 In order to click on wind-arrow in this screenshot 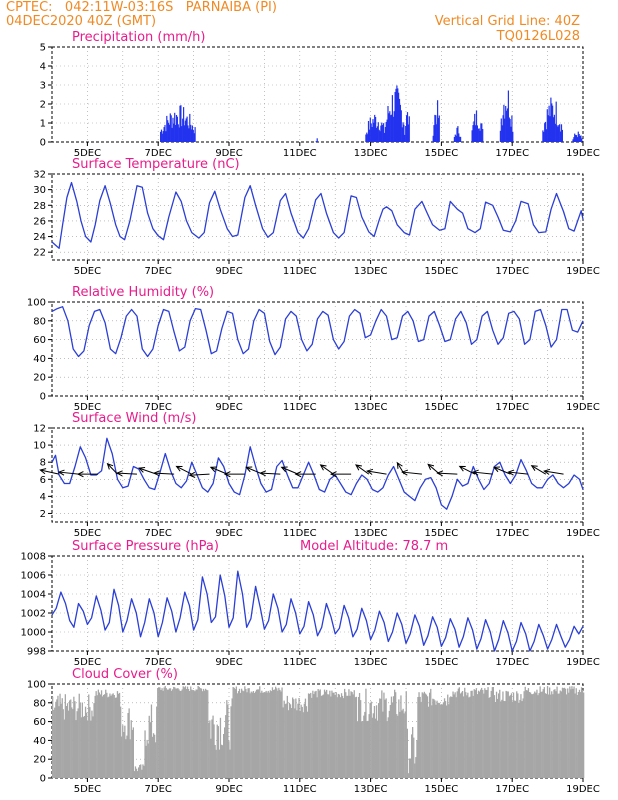, I will do `click(112, 468)`.